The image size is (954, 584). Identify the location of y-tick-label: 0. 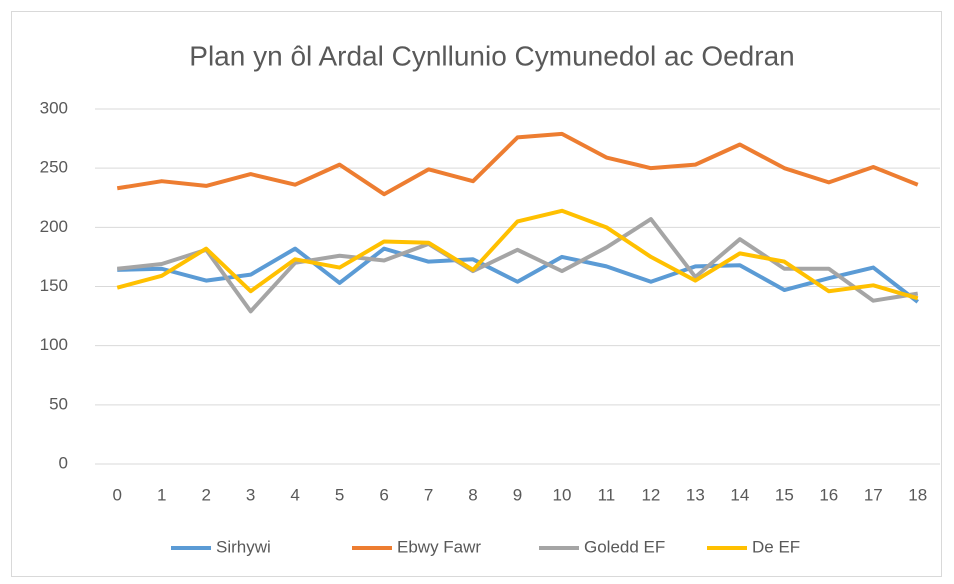
(63, 462).